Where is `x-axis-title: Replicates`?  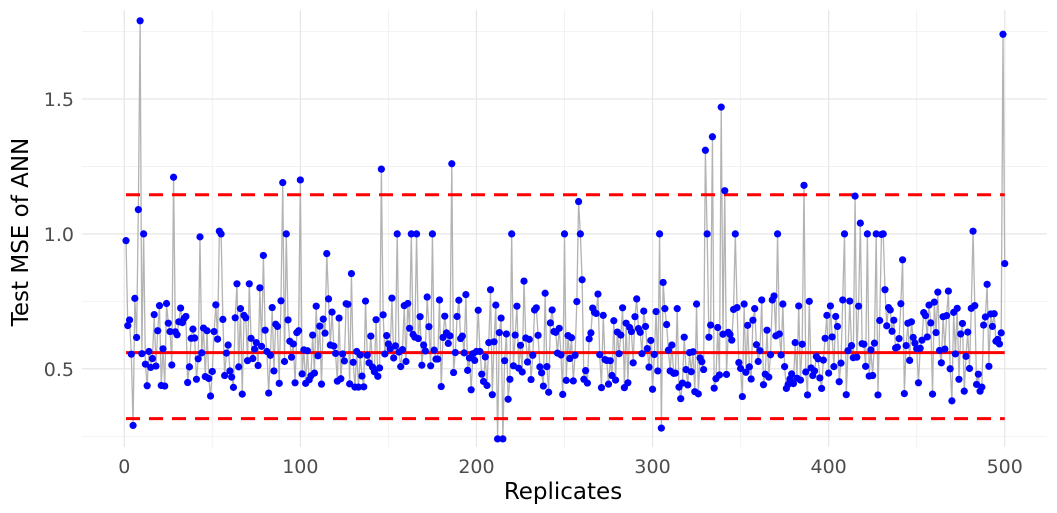
x-axis-title: Replicates is located at coordinates (563, 492).